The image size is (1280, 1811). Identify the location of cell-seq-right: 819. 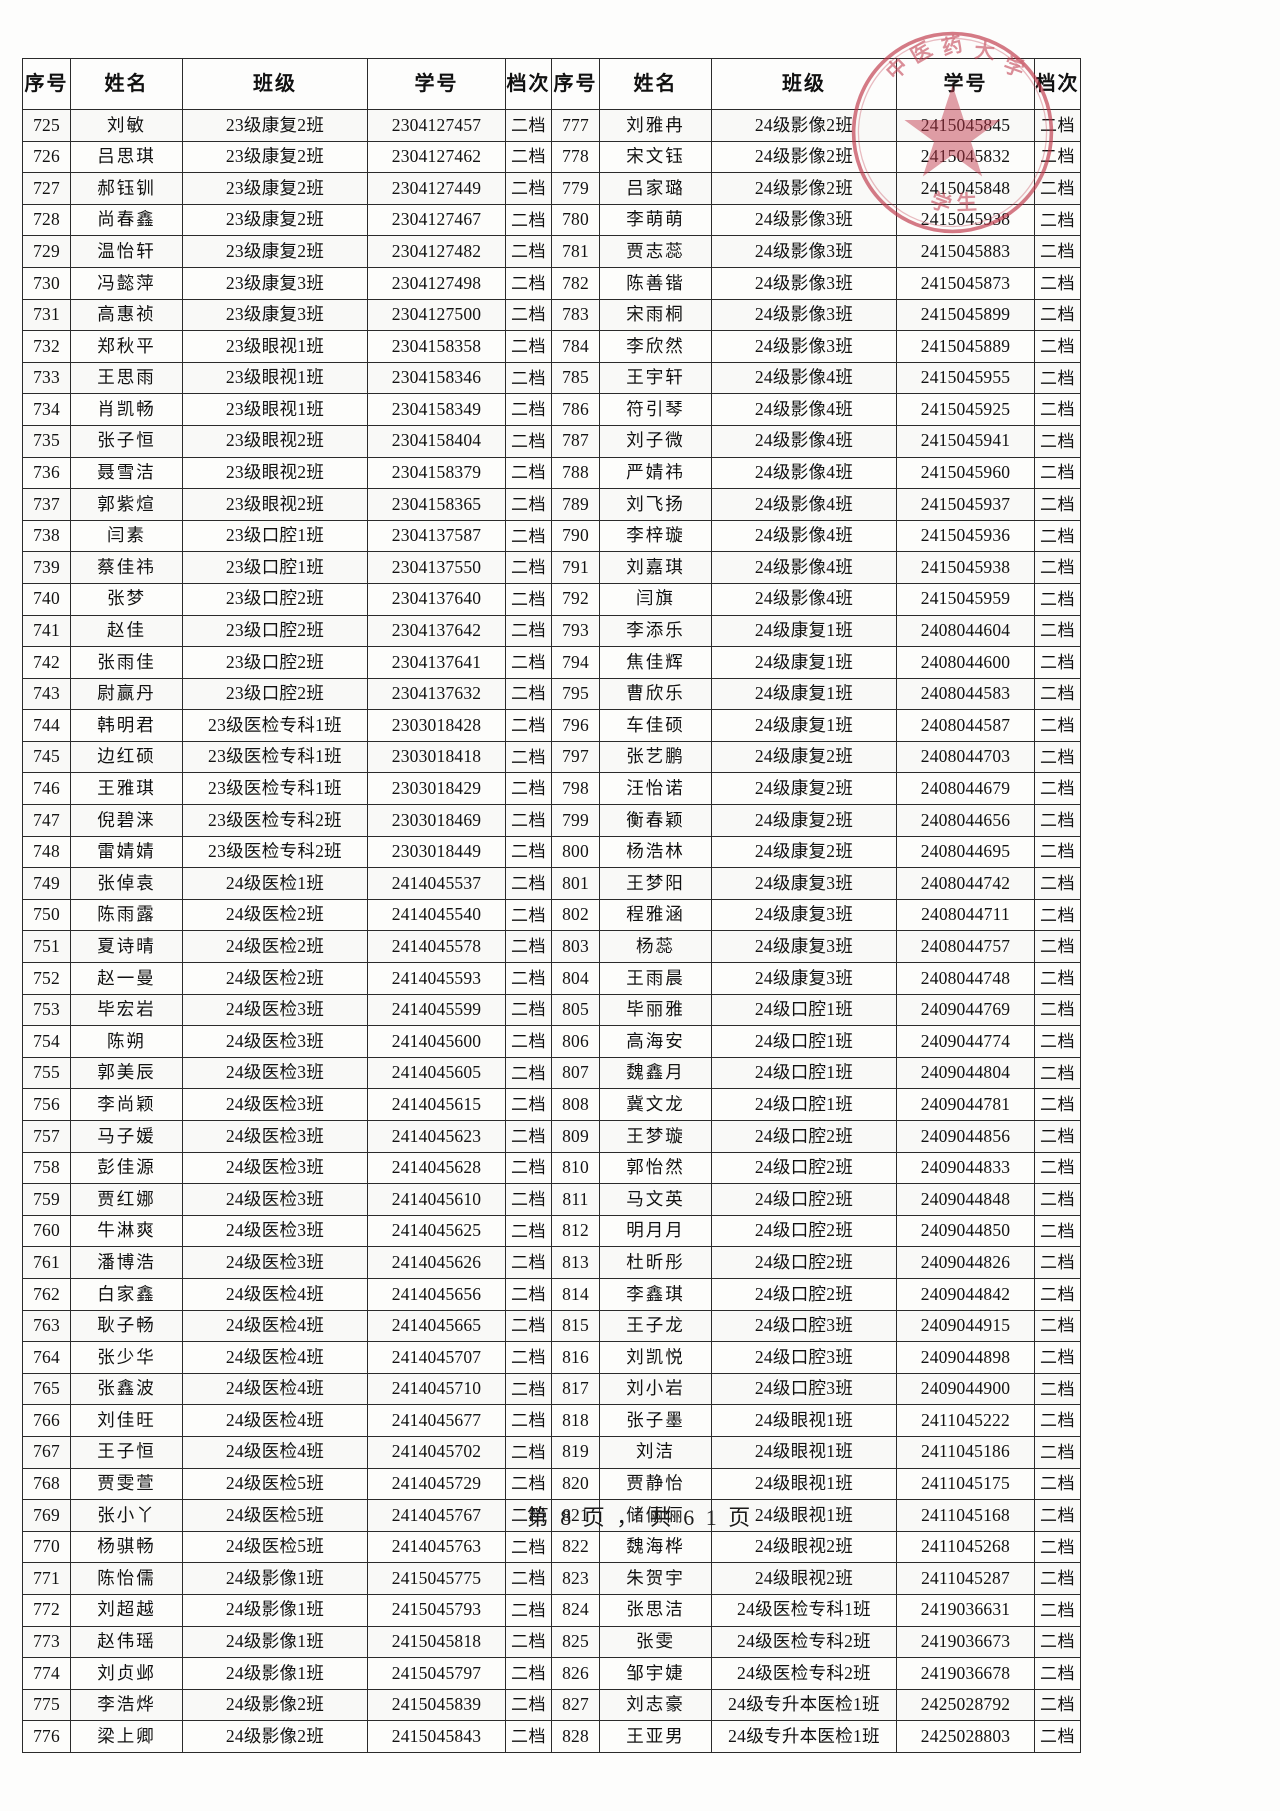
(575, 1452).